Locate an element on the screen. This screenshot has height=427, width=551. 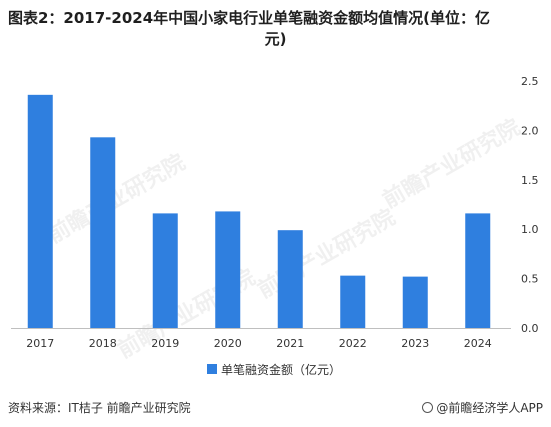
x-tick-label: 2017 is located at coordinates (40, 343).